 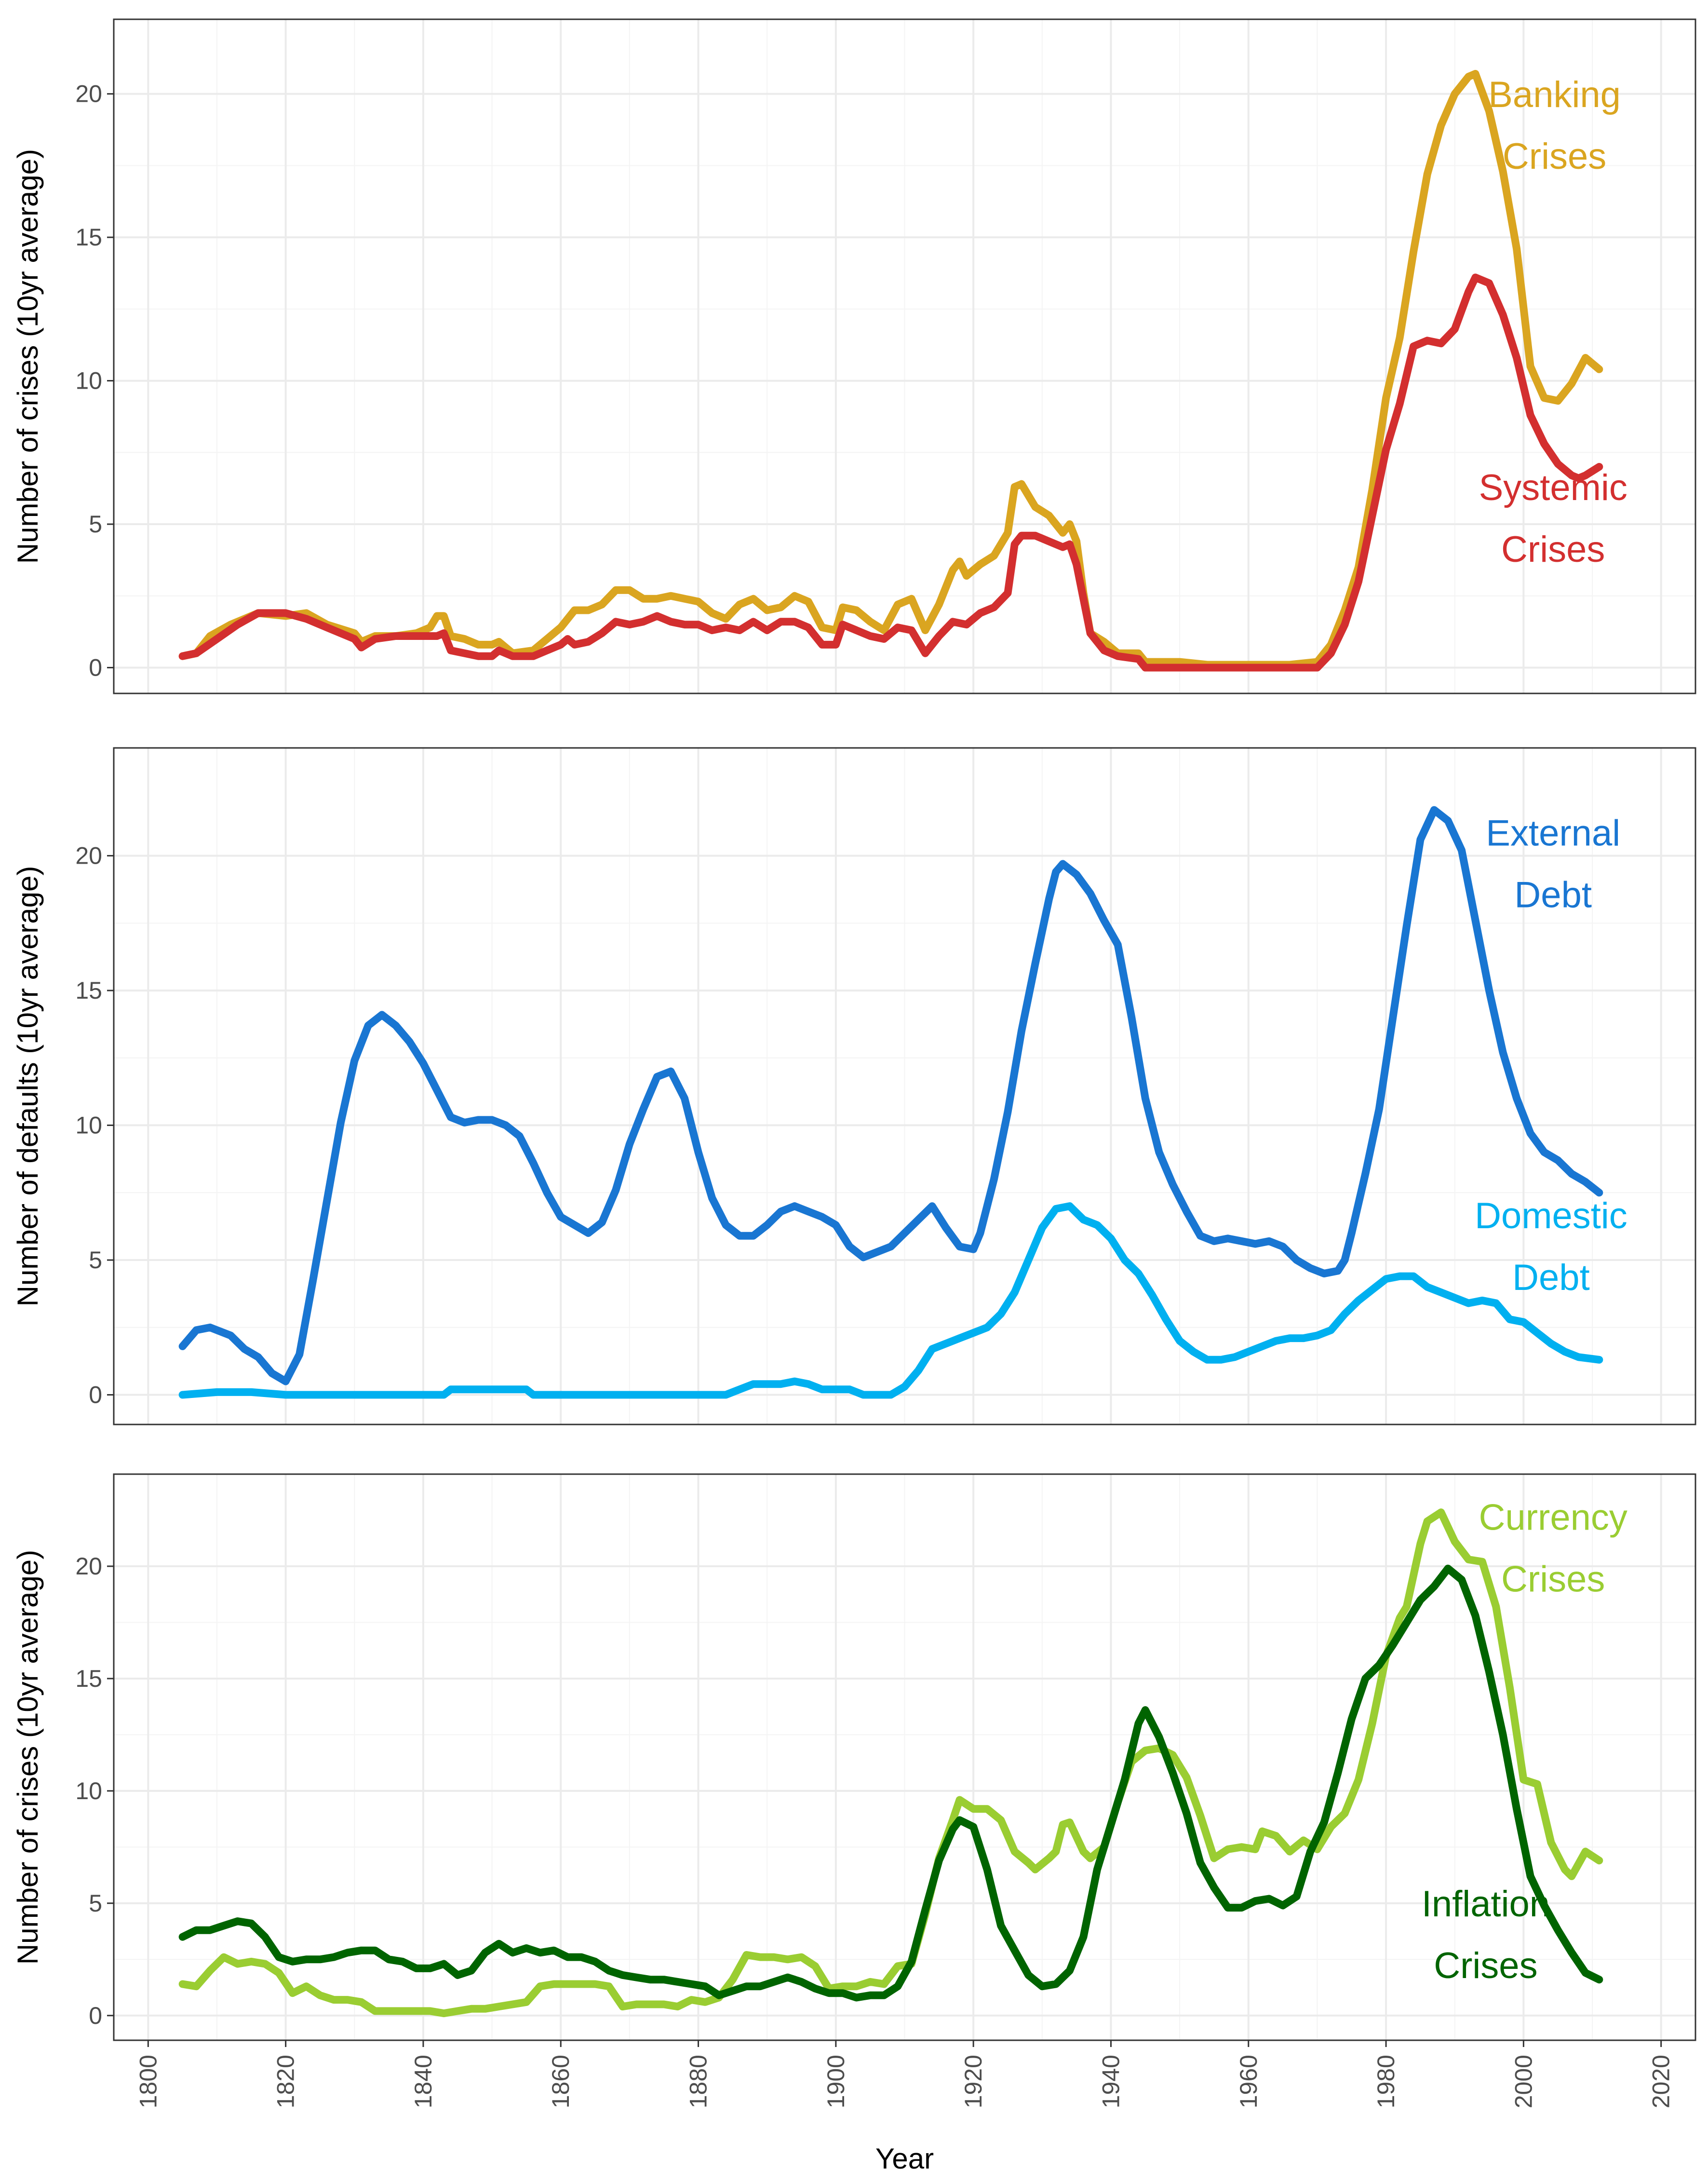 What do you see at coordinates (1110, 2082) in the screenshot?
I see `x-tick-label: 1940` at bounding box center [1110, 2082].